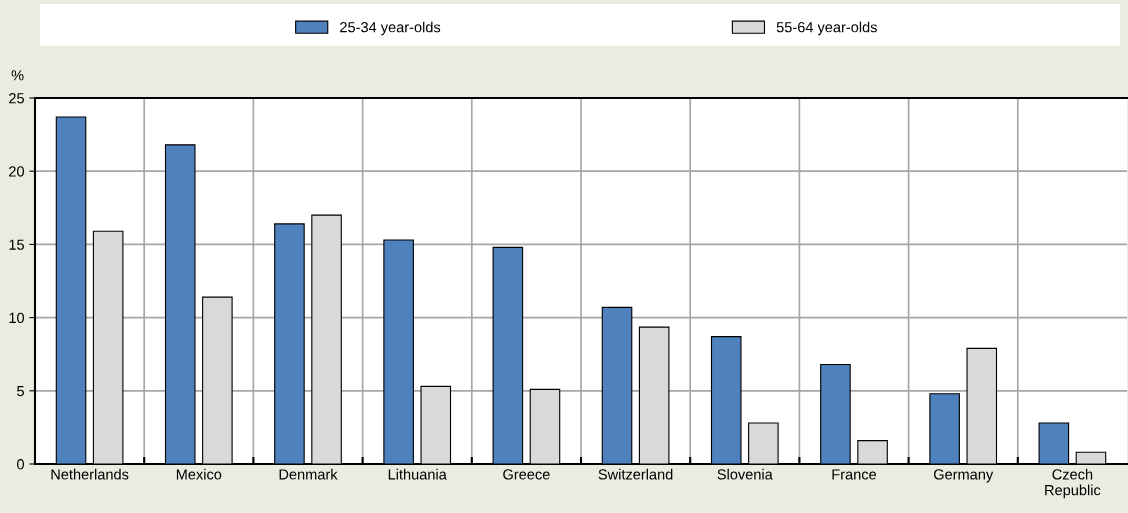  I want to click on x-tick-label: Lithuania, so click(417, 474).